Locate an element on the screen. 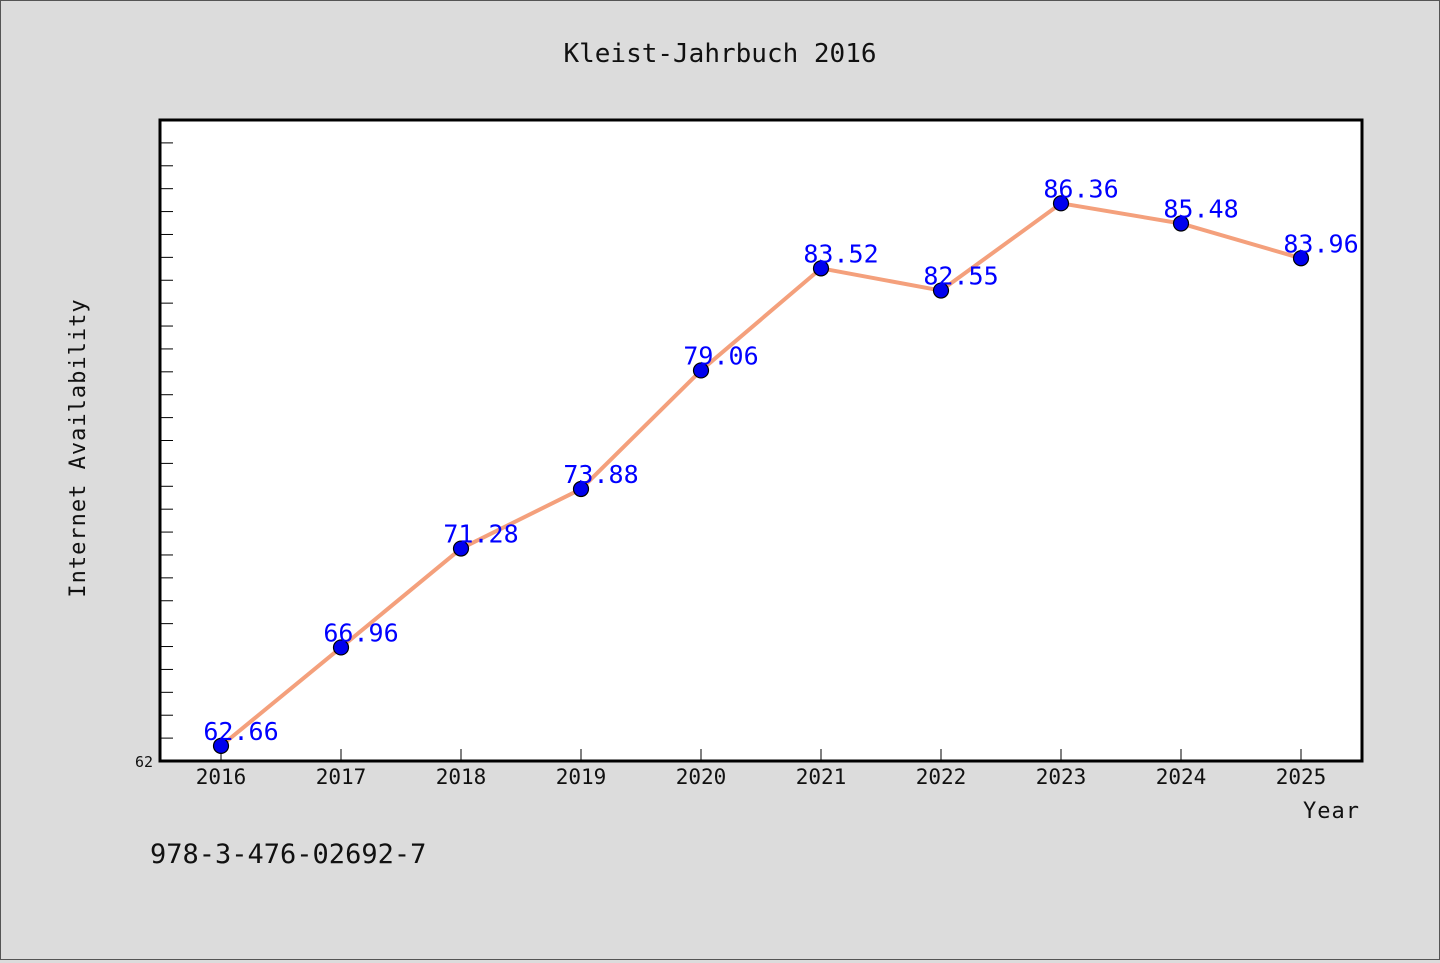 This screenshot has width=1440, height=963. data-label: 85.48 is located at coordinates (1200, 208).